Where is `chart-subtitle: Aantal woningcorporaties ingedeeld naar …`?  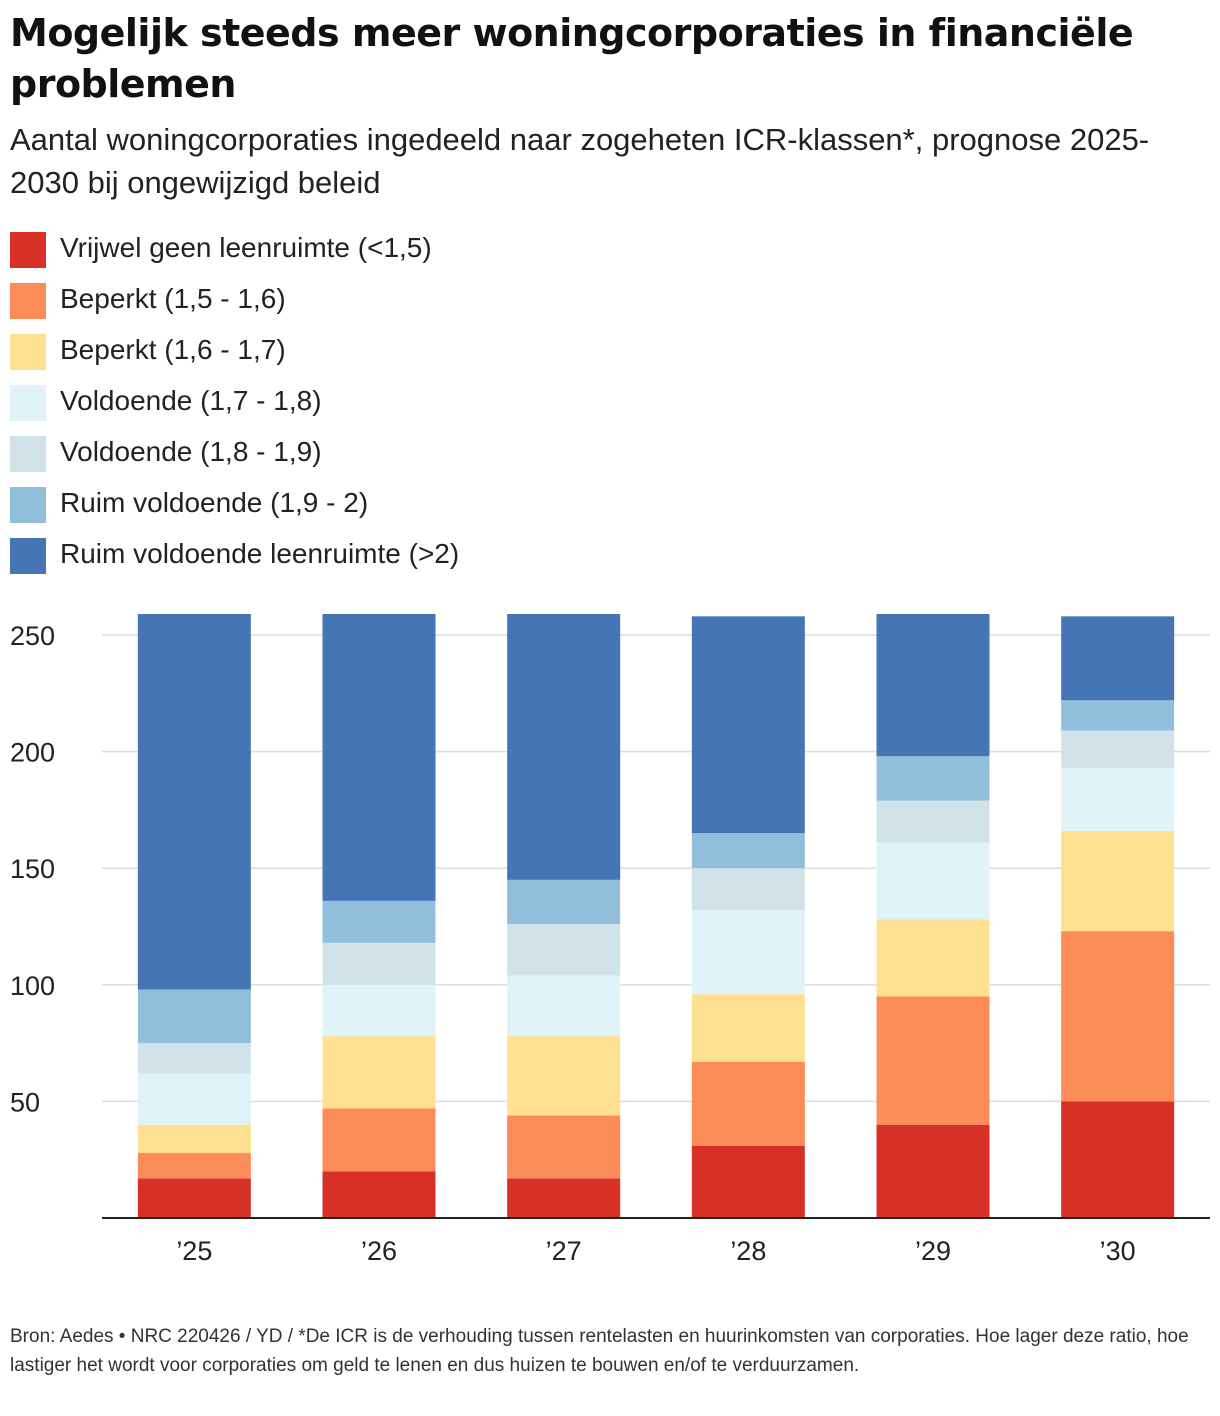
chart-subtitle: Aantal woningcorporaties ingedeeld naar … is located at coordinates (580, 161).